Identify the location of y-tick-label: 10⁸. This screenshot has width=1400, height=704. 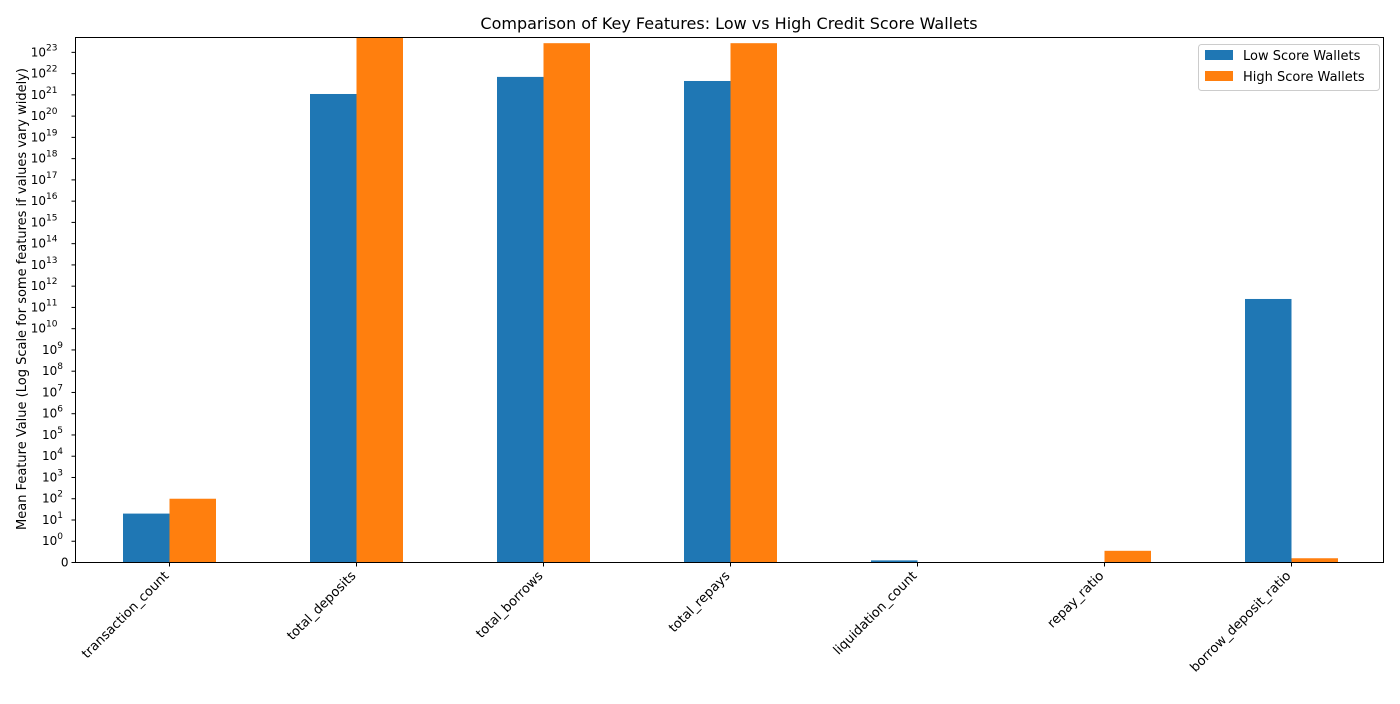
(52, 370).